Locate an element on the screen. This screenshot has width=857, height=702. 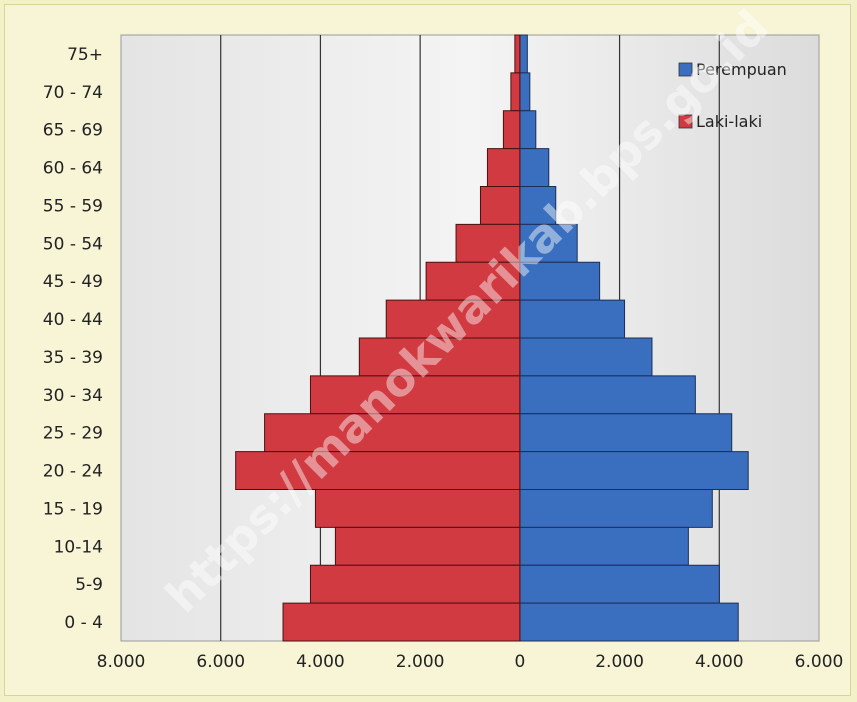
y-tick-label: 35 - 39 is located at coordinates (73, 358).